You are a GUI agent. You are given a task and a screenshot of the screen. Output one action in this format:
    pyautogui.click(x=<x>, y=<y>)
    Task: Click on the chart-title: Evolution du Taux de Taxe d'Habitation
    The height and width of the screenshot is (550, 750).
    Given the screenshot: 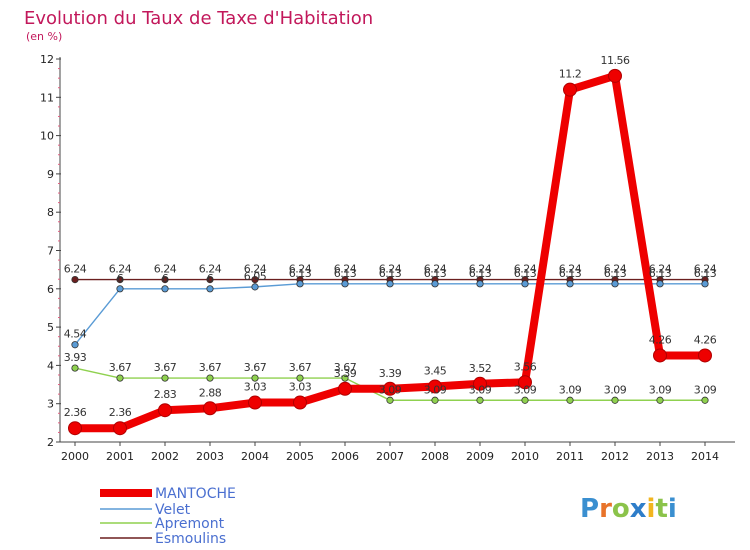 What is the action you would take?
    pyautogui.click(x=198, y=18)
    